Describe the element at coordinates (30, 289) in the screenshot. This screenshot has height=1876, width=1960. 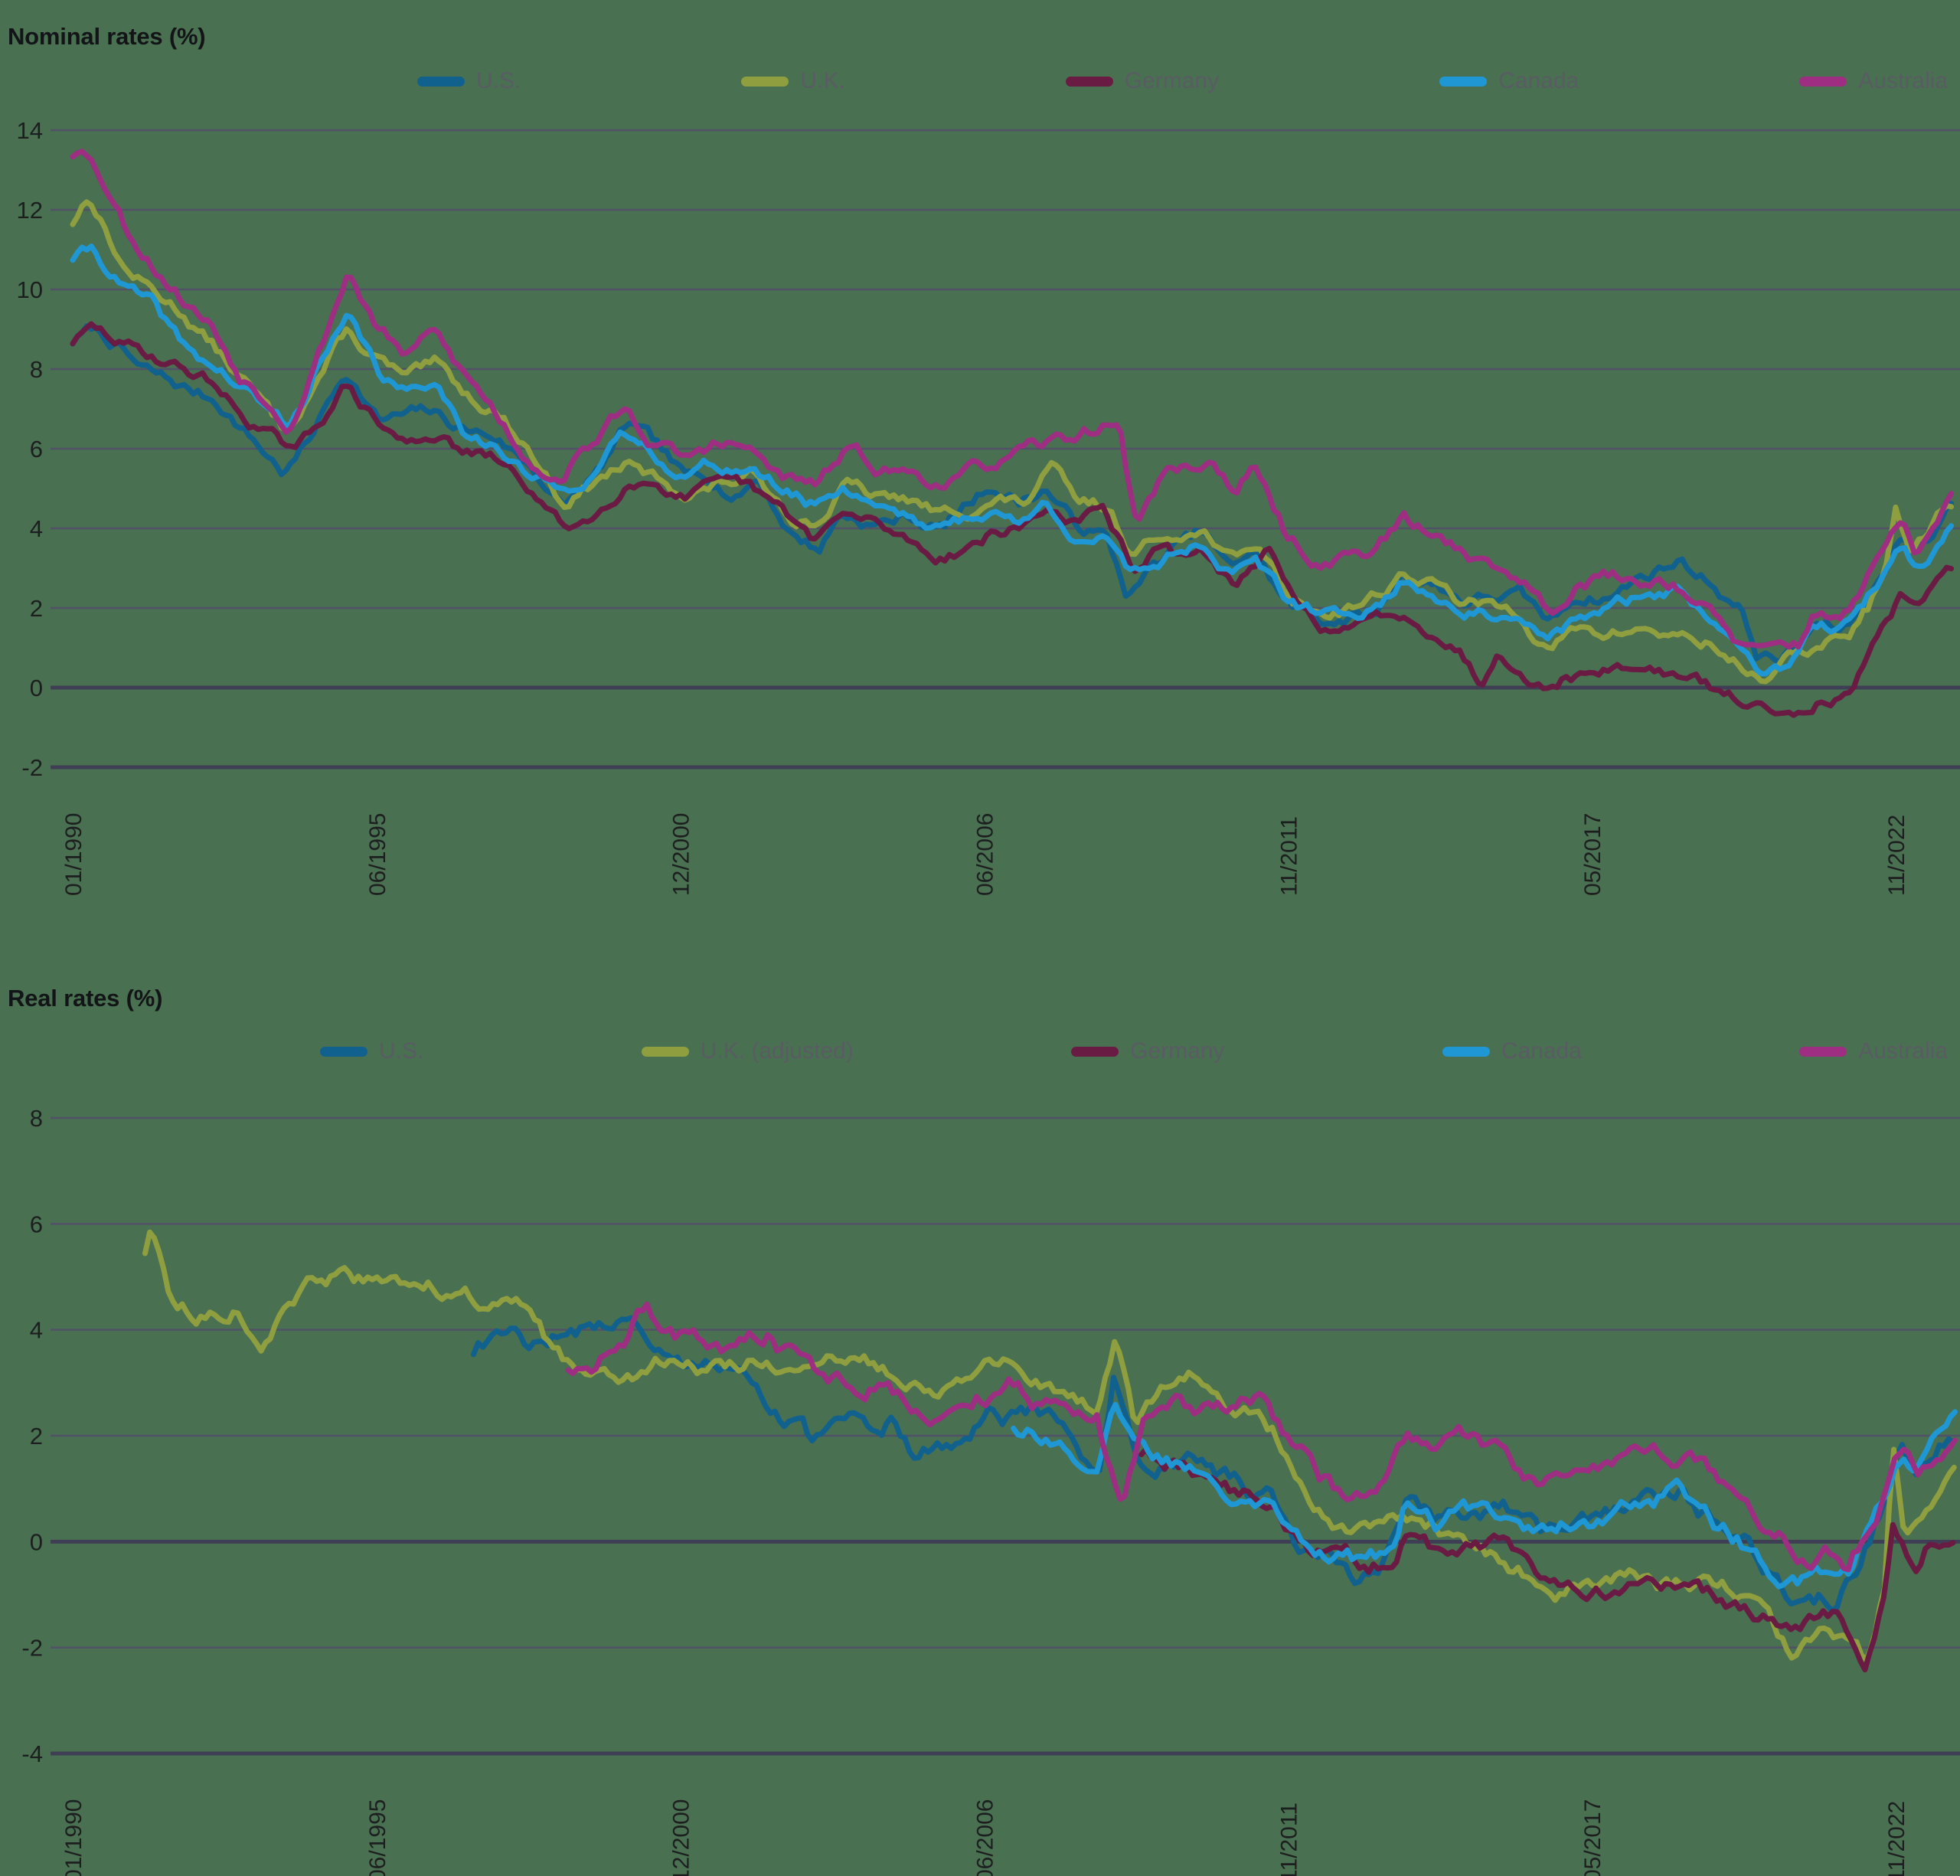
I see `y-tick-label: 10` at that location.